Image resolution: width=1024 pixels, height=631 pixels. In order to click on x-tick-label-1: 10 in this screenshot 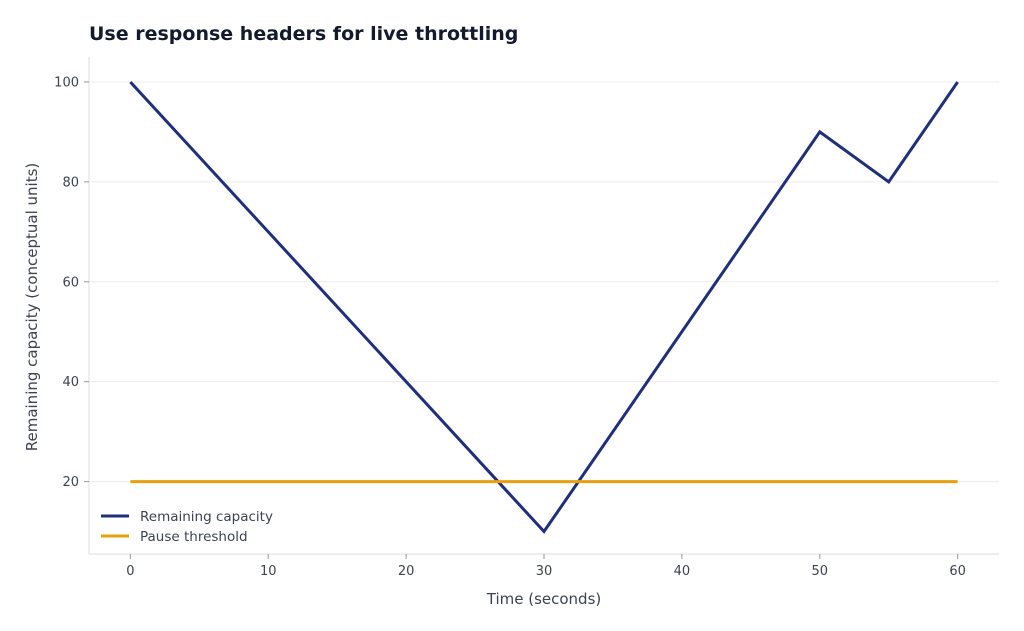, I will do `click(268, 571)`.